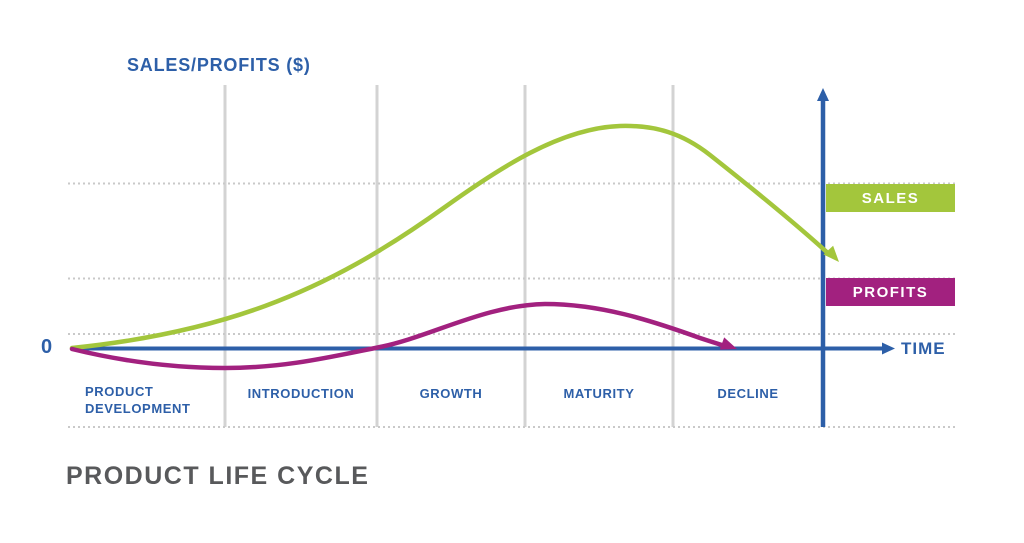  What do you see at coordinates (138, 400) in the screenshot?
I see `phase-label-product-development: PRODUCT DEVELOPMENT` at bounding box center [138, 400].